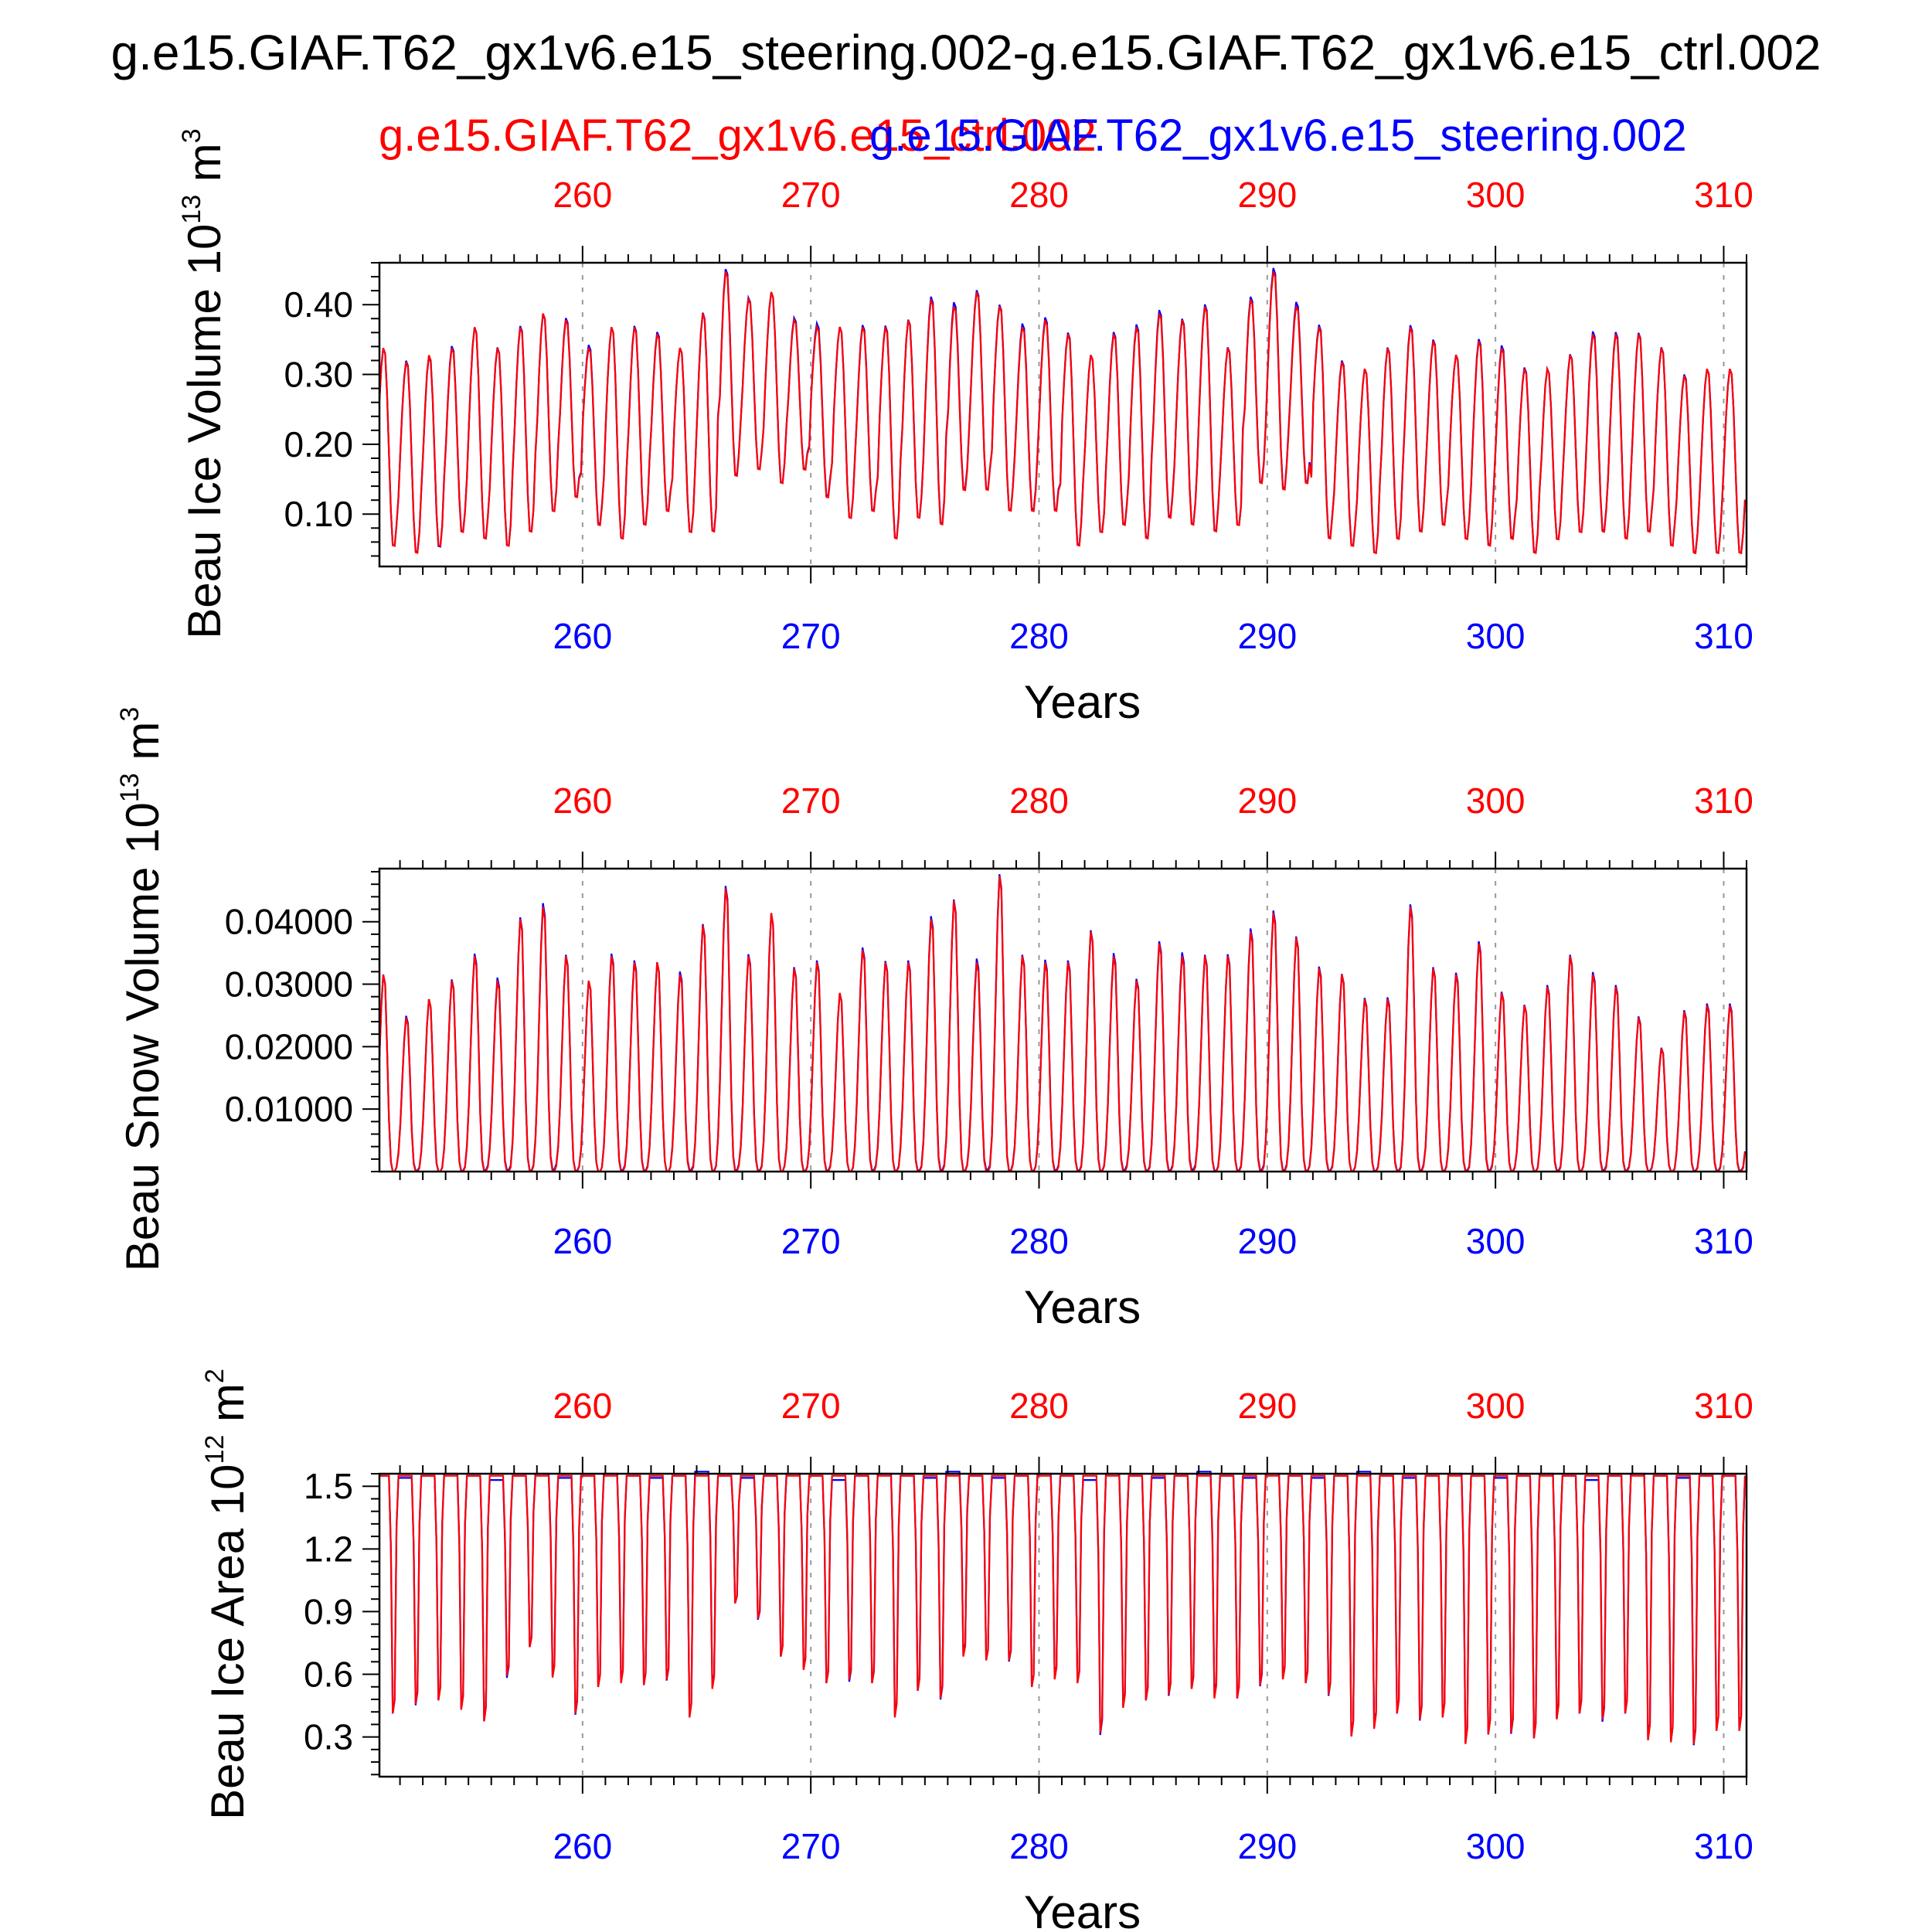 This screenshot has width=1932, height=1932. I want to click on legend-steering-label: g.e15.GIAF.T62_gx1v6.e15_steering.002, so click(1278, 136).